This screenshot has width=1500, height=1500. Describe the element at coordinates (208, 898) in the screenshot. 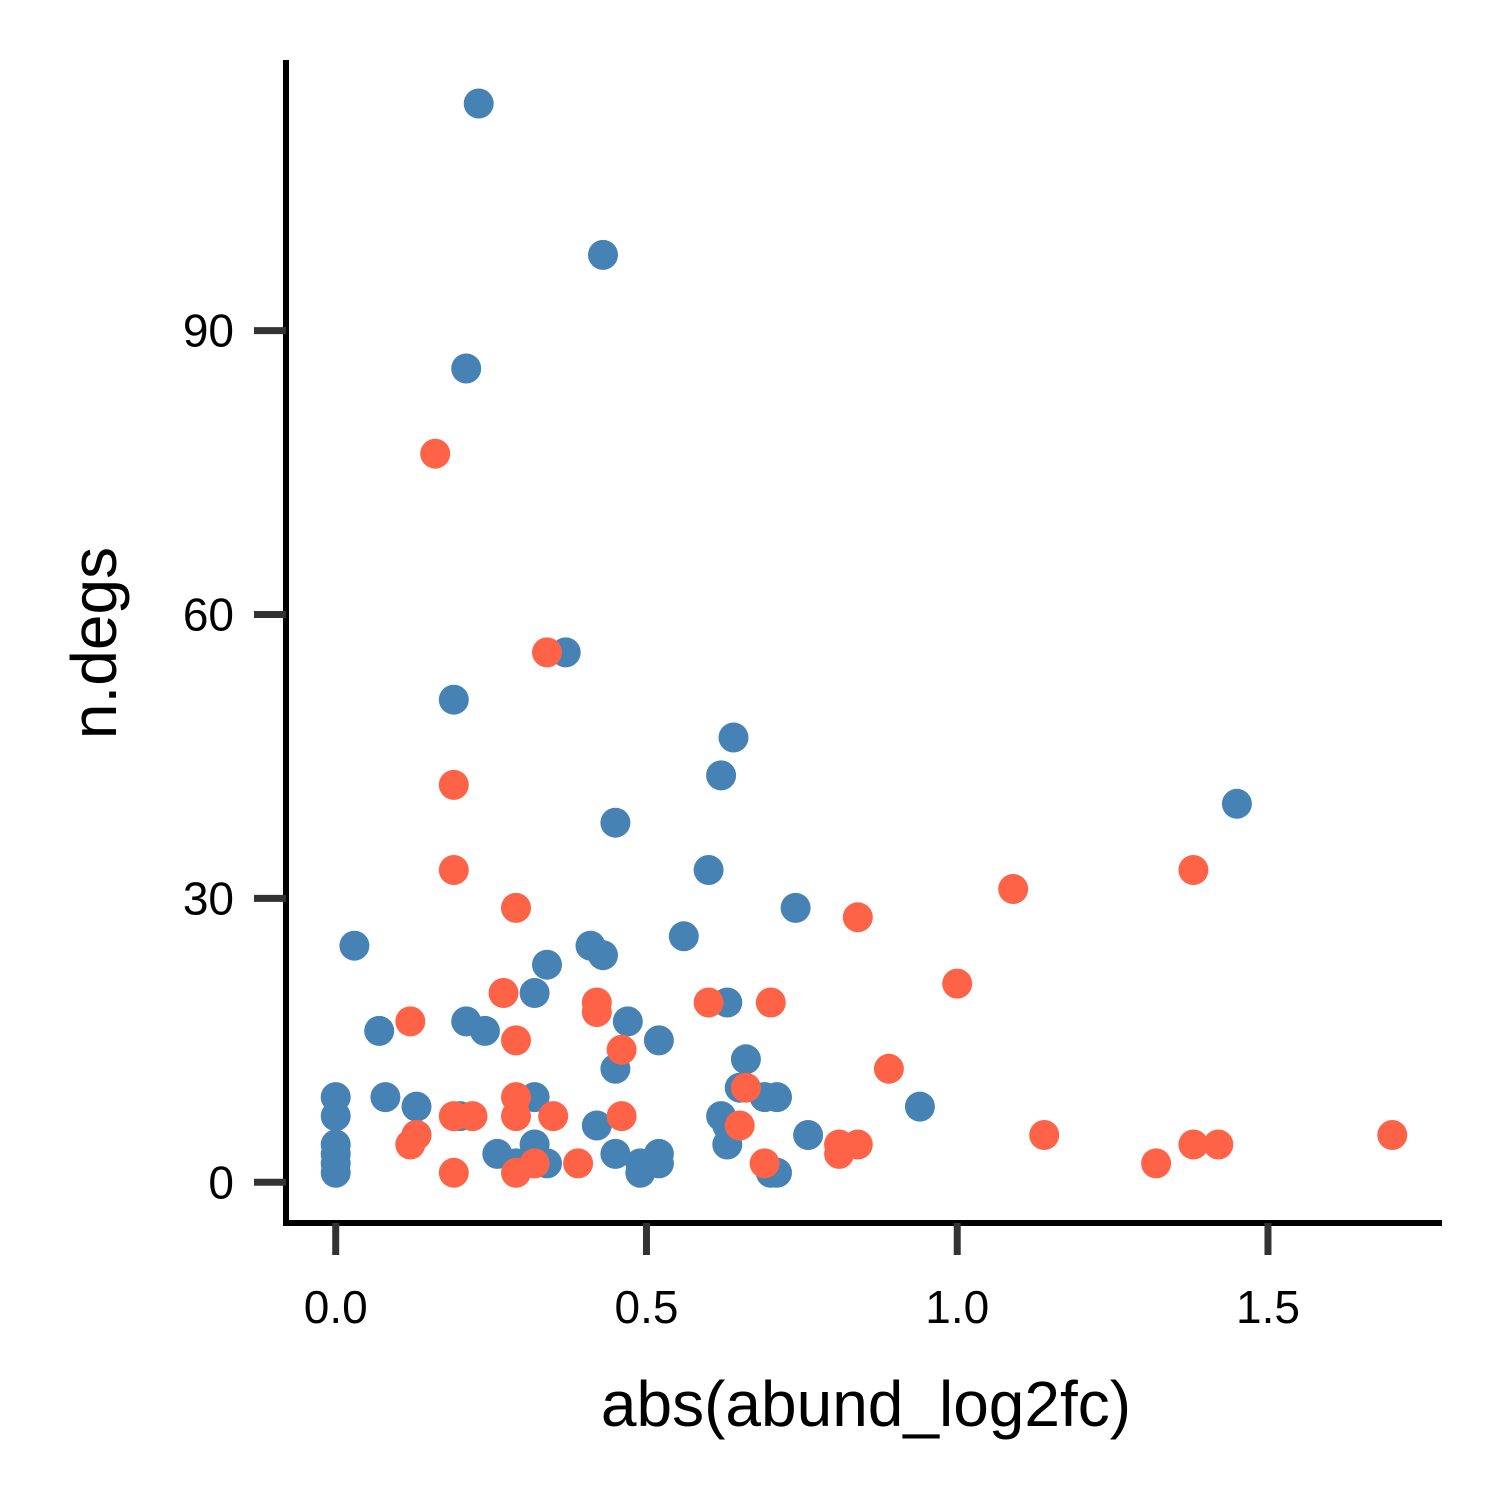

I see `y-tick-label: 30` at that location.